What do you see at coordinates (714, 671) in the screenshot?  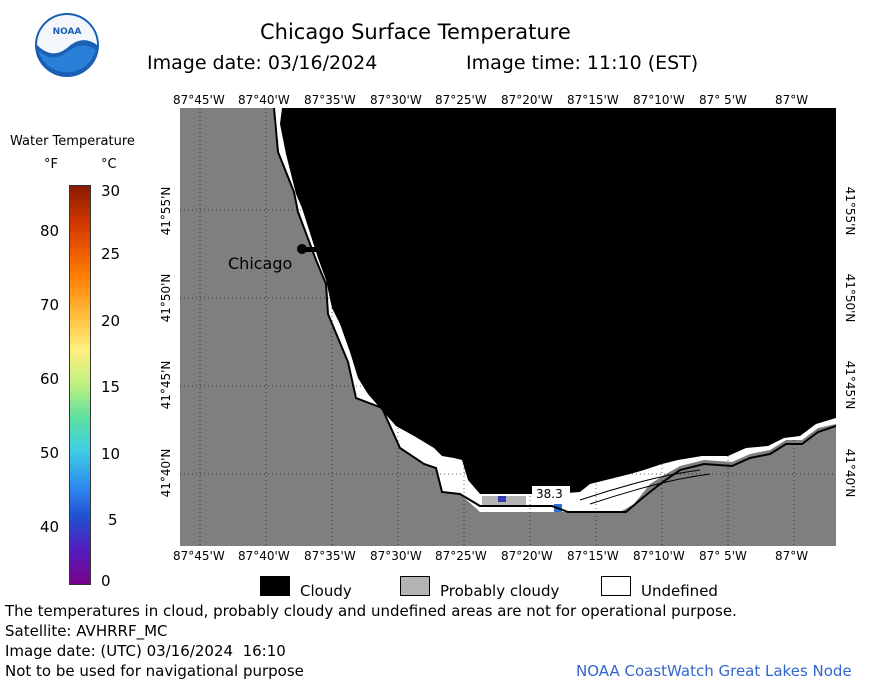 I see `credit: NOAA CoastWatch Great Lakes Node` at bounding box center [714, 671].